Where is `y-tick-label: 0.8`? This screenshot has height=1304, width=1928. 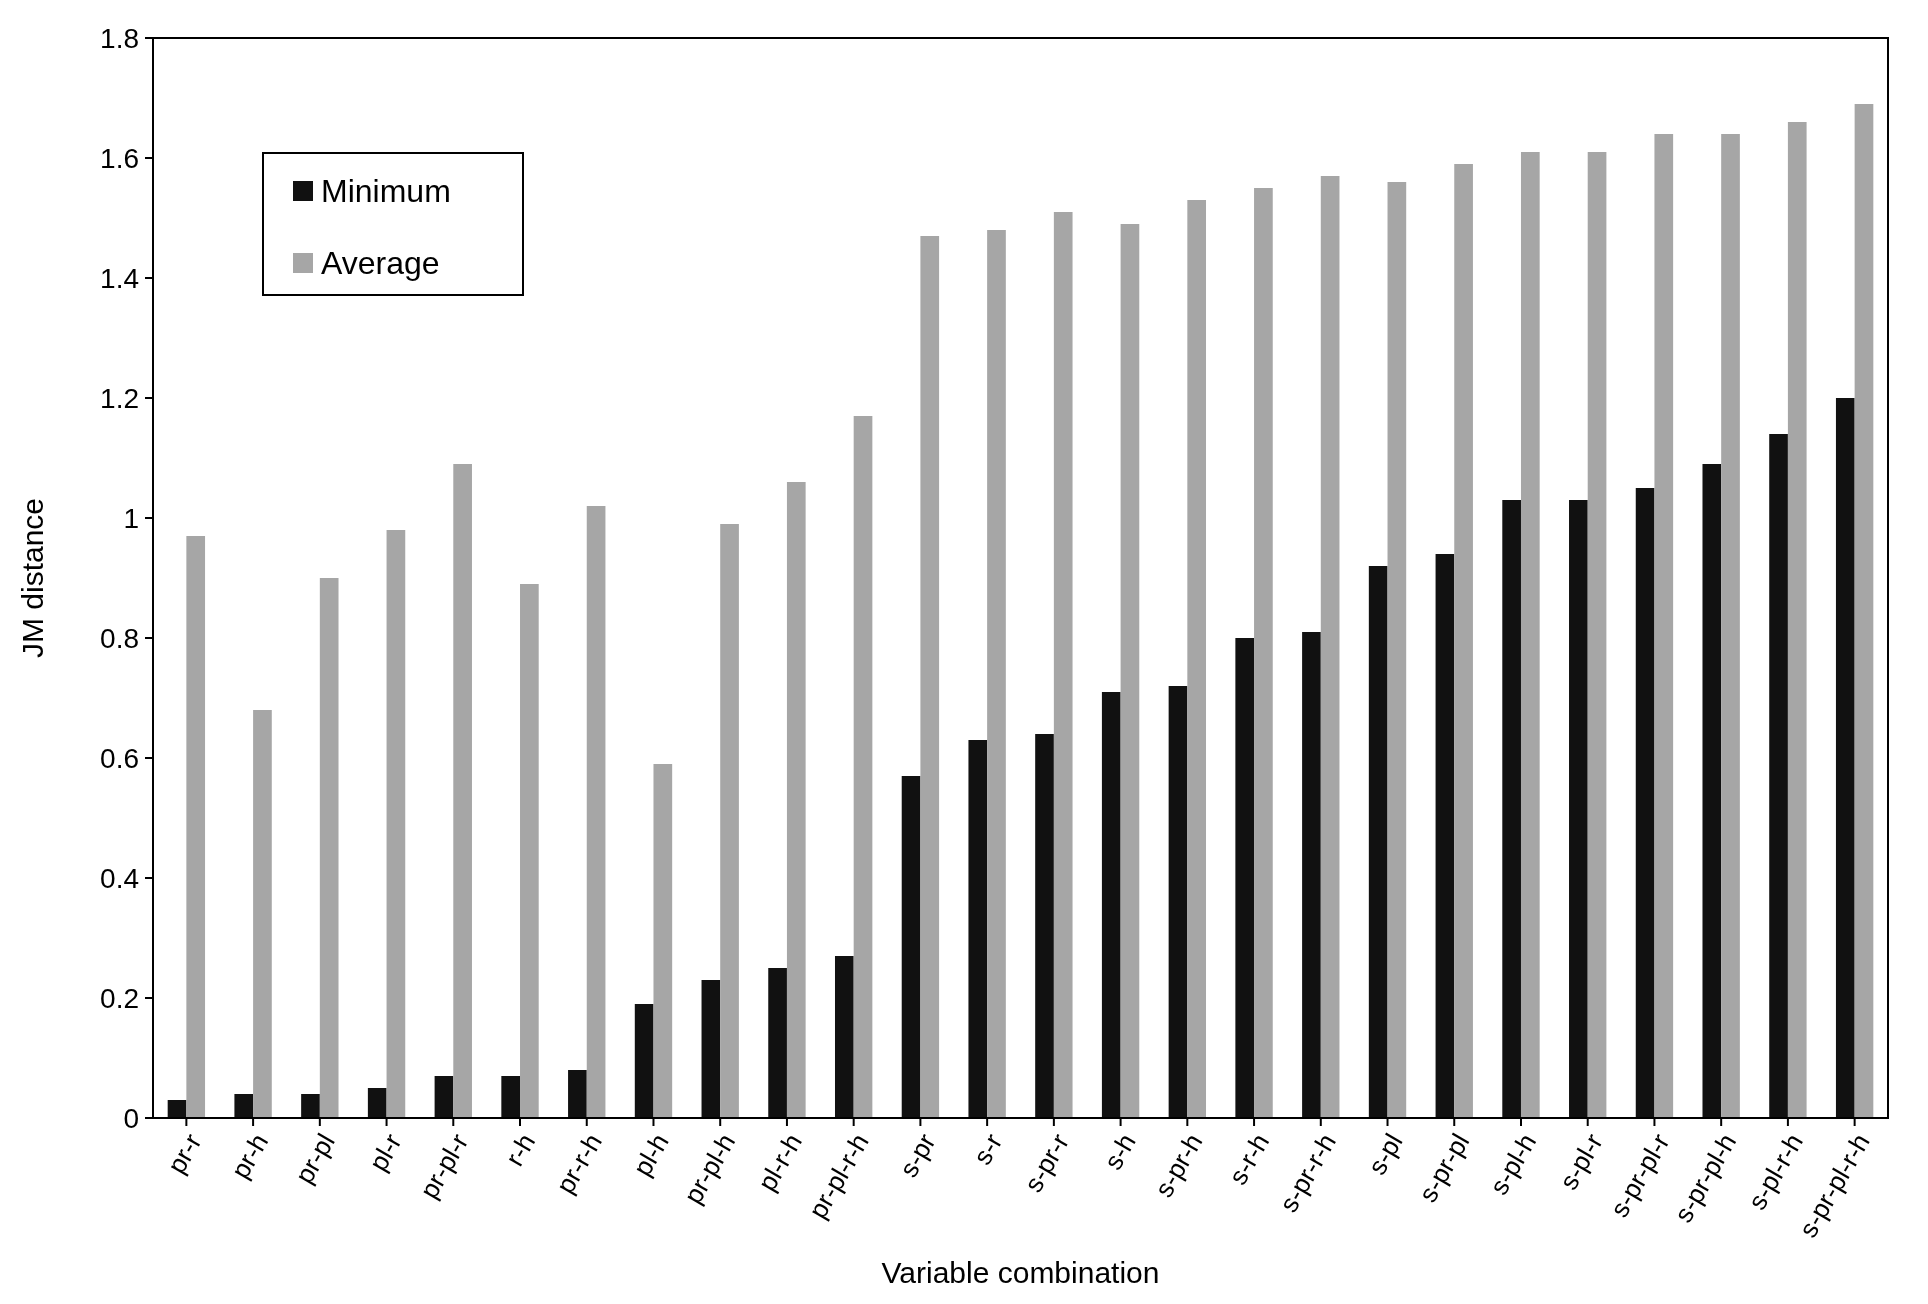
y-tick-label: 0.8 is located at coordinates (119, 638).